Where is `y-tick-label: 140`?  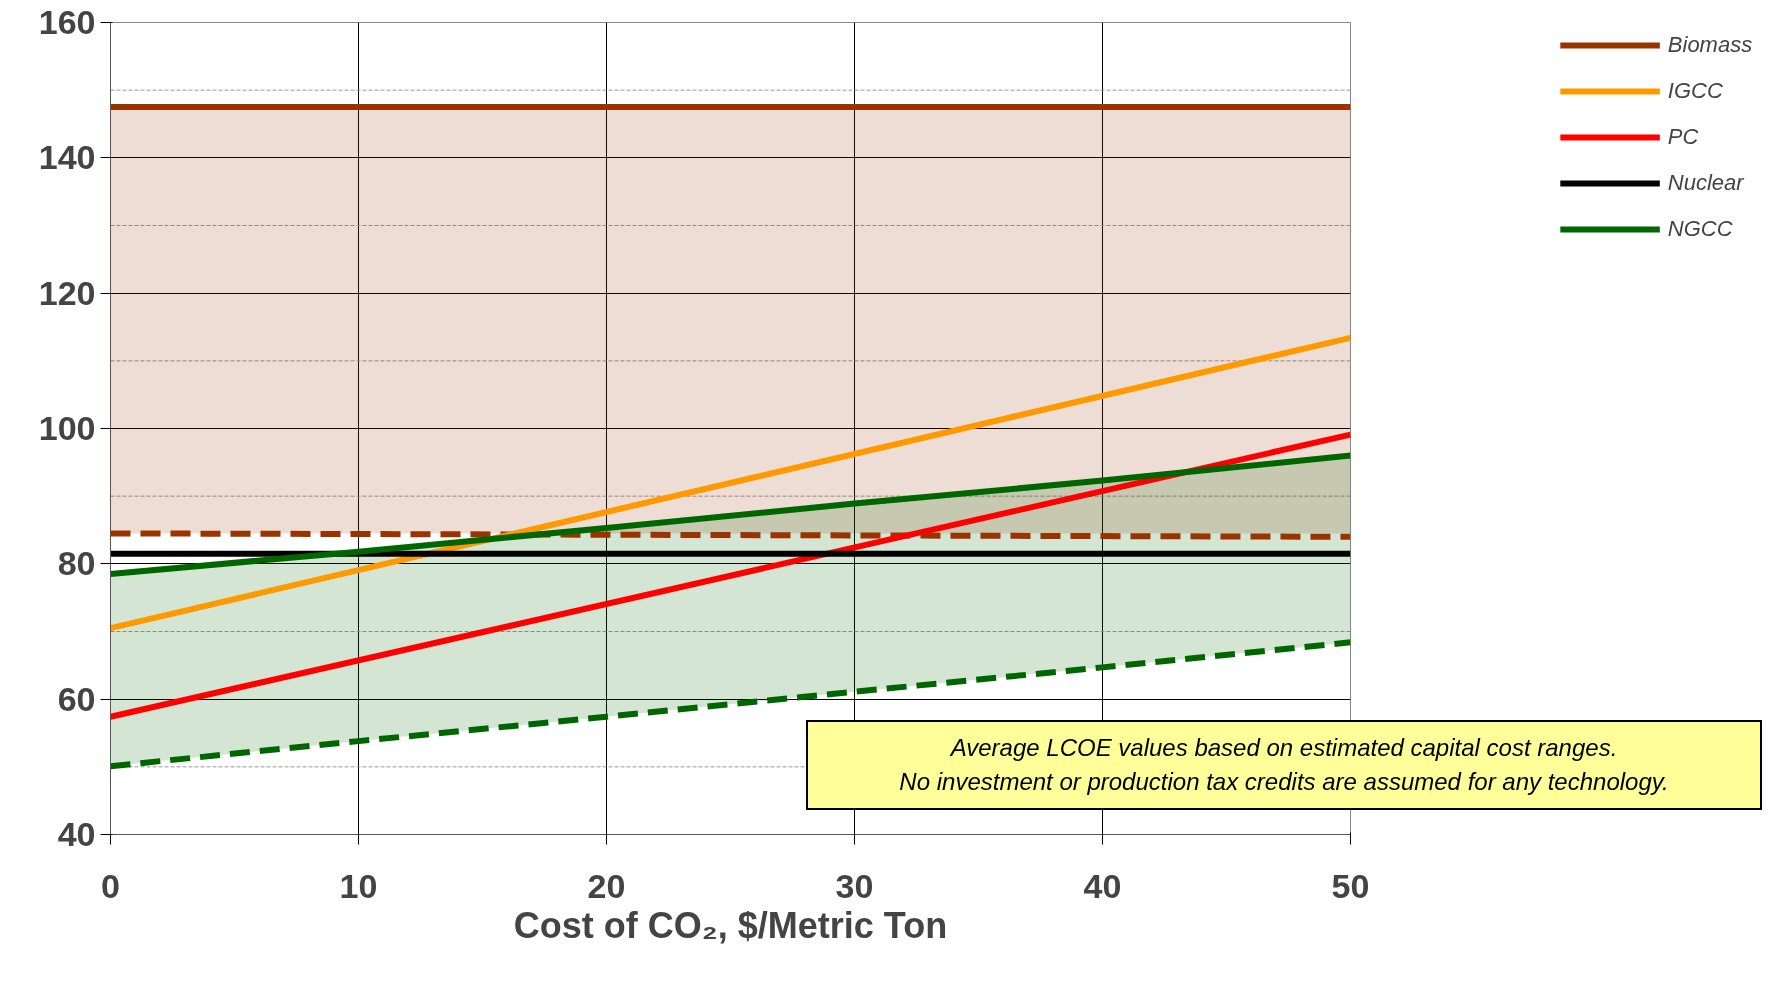
y-tick-label: 140 is located at coordinates (67, 157).